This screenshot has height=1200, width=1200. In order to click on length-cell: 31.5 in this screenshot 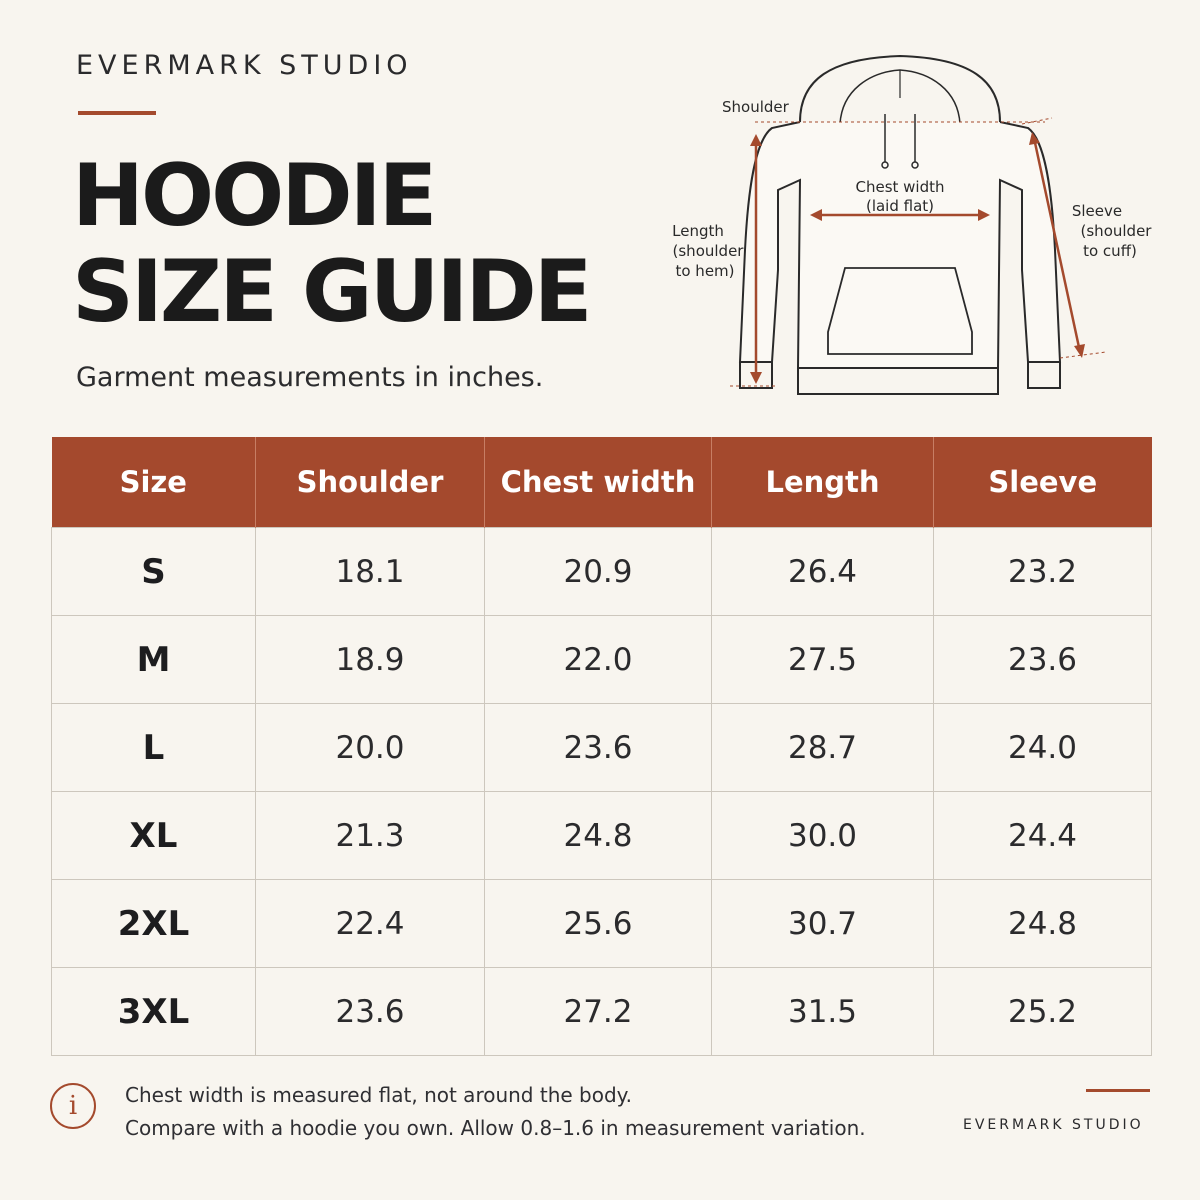, I will do `click(822, 1011)`.